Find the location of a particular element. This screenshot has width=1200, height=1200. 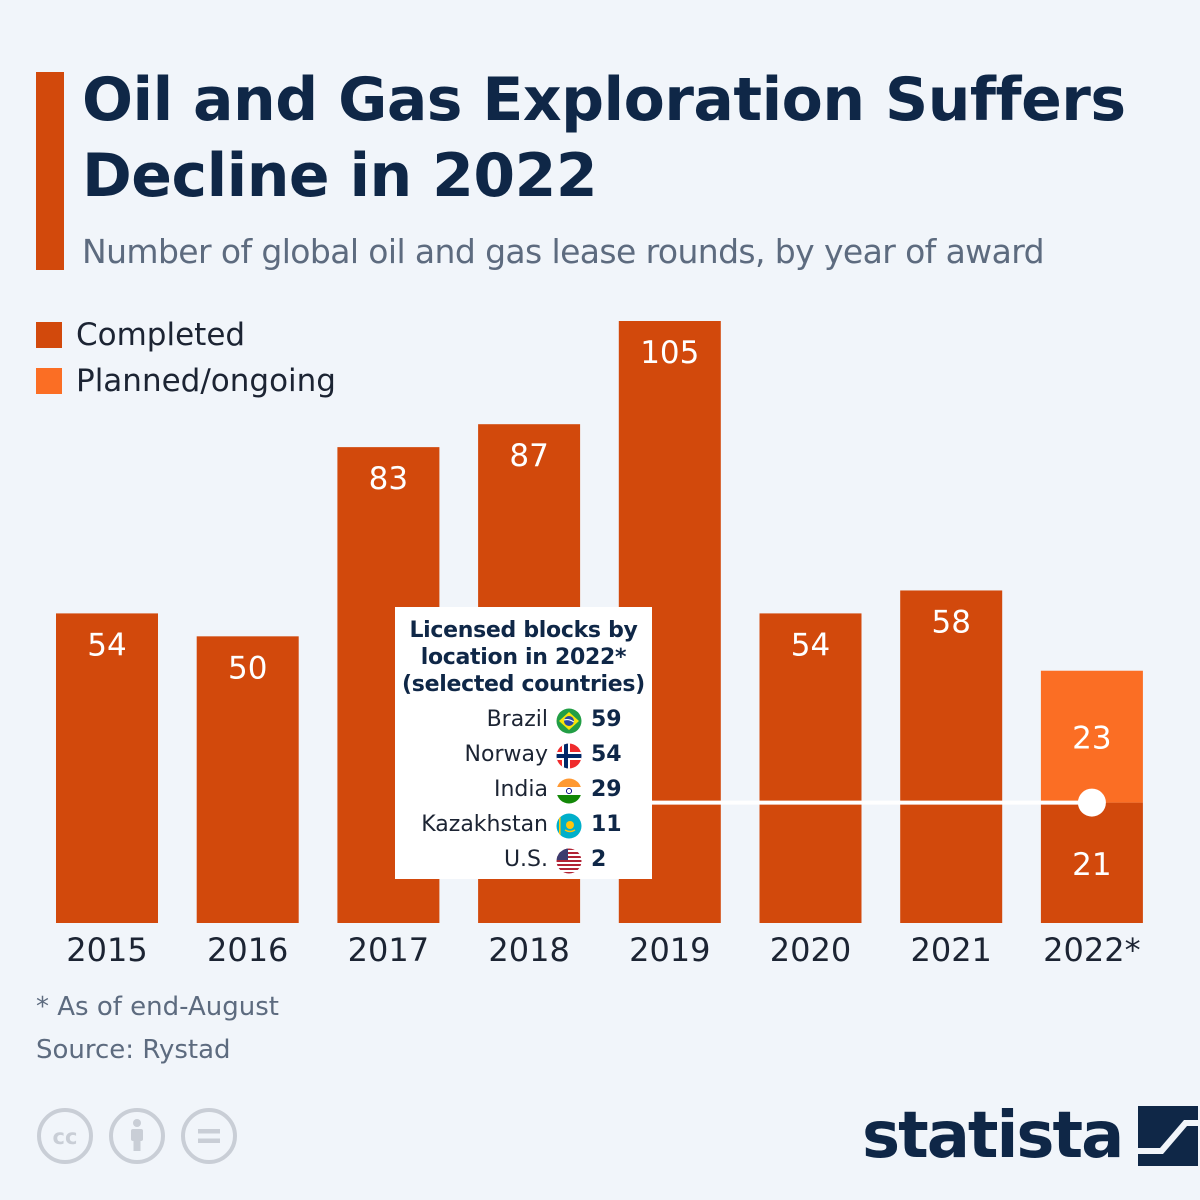

bar-planned-2022 is located at coordinates (1091, 736).